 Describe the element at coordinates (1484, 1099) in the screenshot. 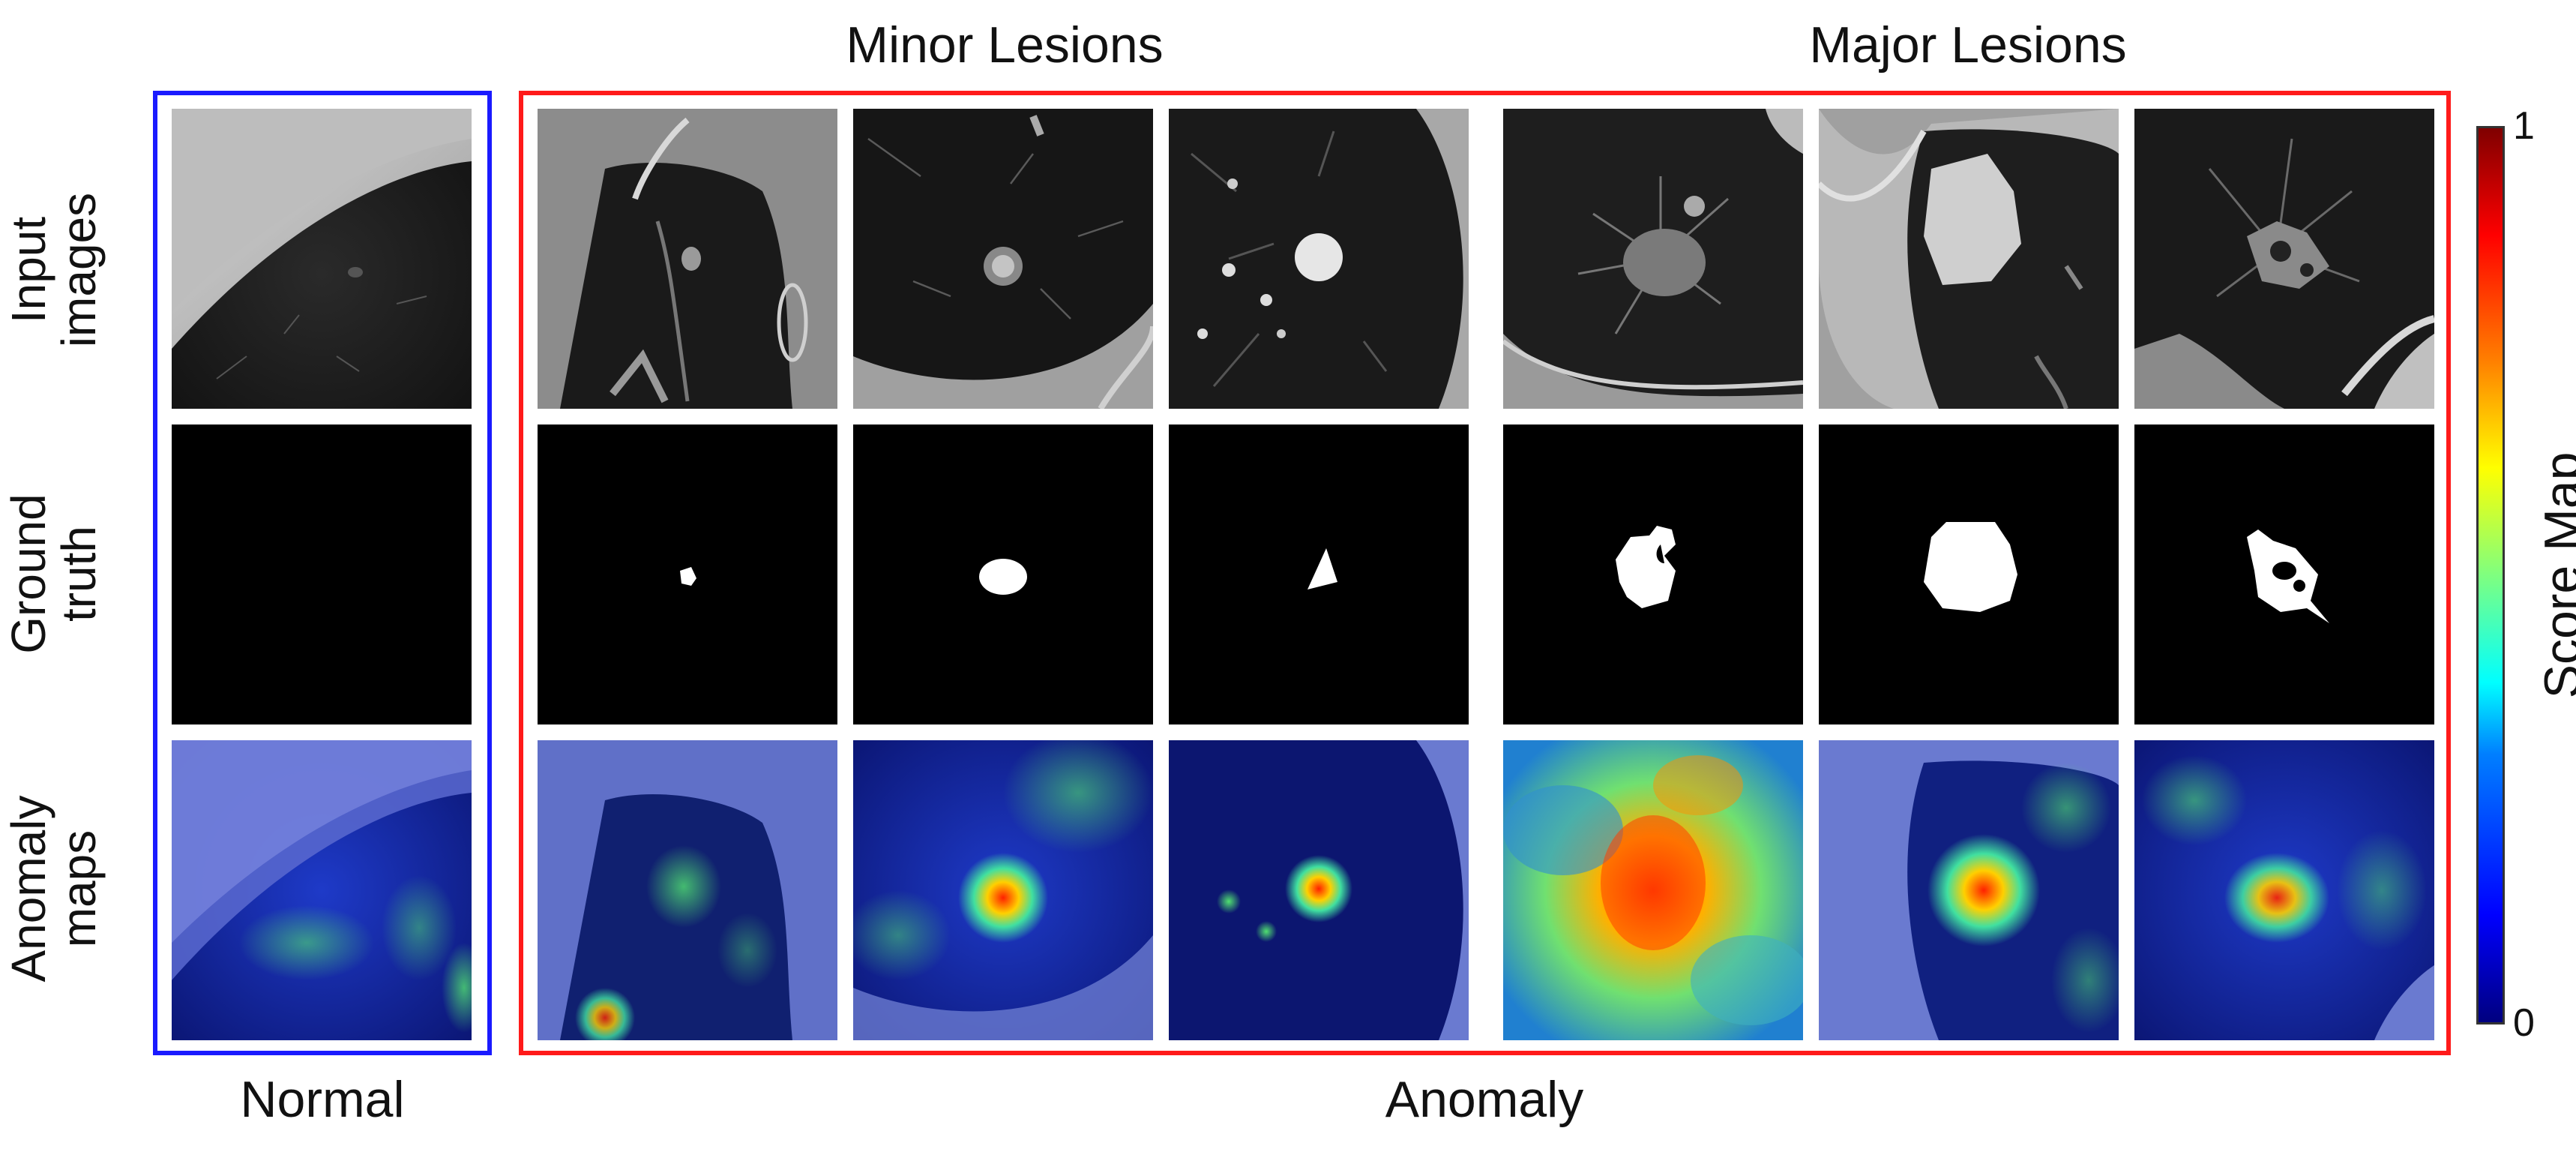

I see `anomaly-footer: Anomaly` at that location.